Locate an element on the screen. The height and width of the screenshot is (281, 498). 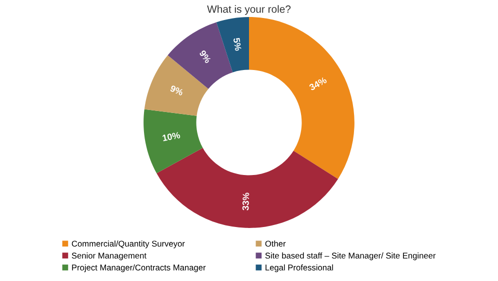
data-label: 33% is located at coordinates (246, 201).